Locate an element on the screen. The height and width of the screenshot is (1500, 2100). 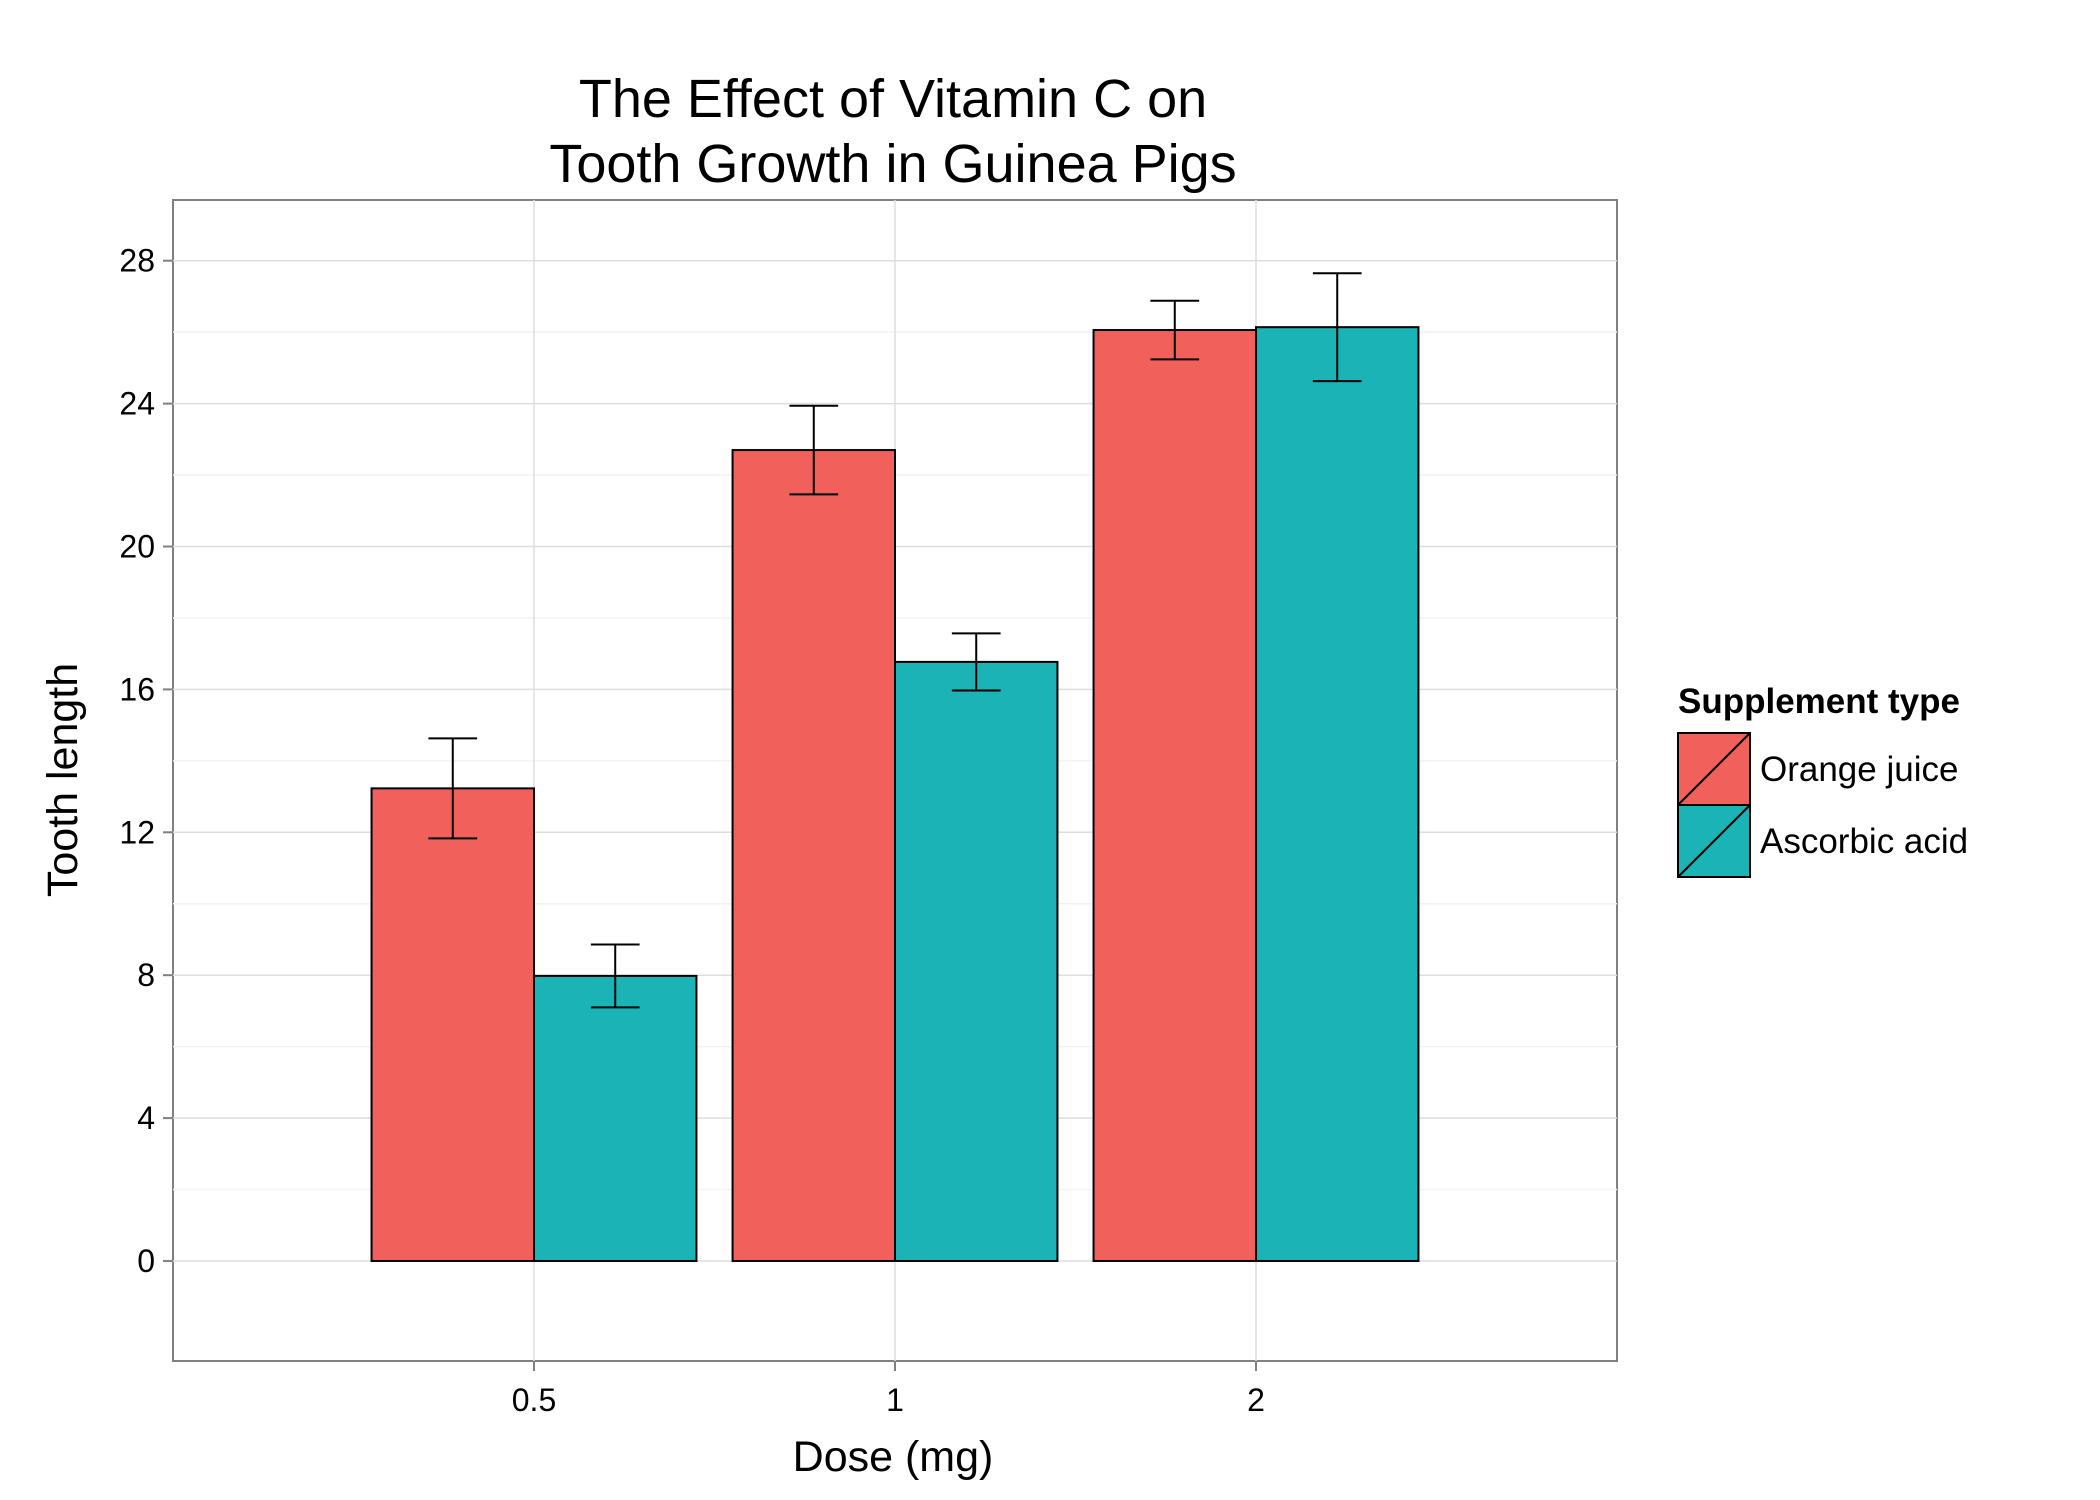
y-tick-label: 0 is located at coordinates (146, 1261).